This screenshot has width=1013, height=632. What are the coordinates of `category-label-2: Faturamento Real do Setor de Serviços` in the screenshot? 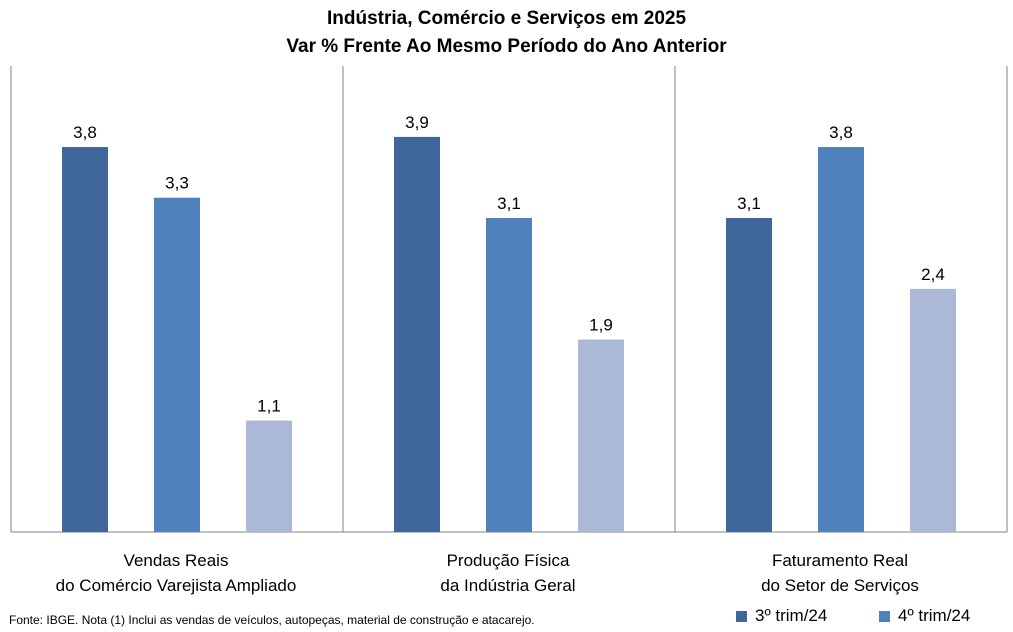 It's located at (840, 573).